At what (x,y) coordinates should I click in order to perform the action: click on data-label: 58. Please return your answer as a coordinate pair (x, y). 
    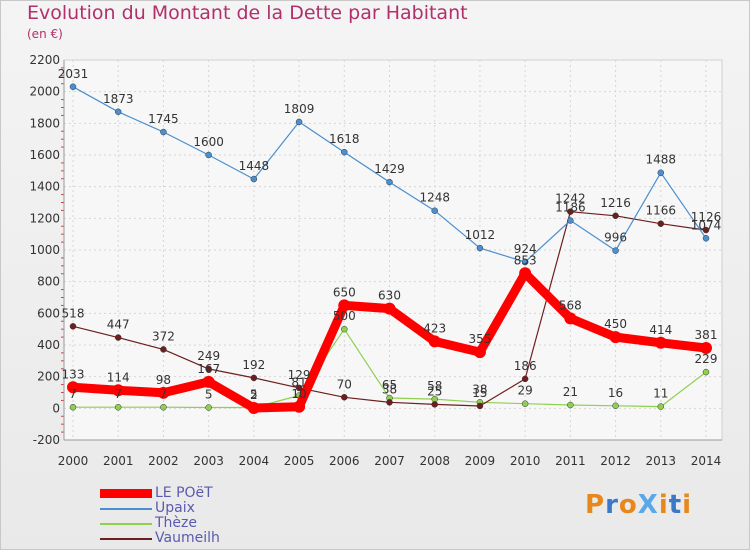
    Looking at the image, I should click on (434, 386).